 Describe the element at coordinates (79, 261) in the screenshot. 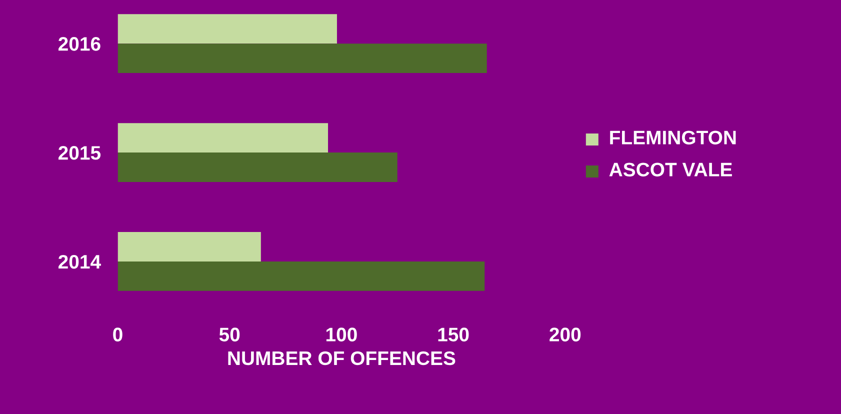

I see `y-tick-label: 2014` at that location.